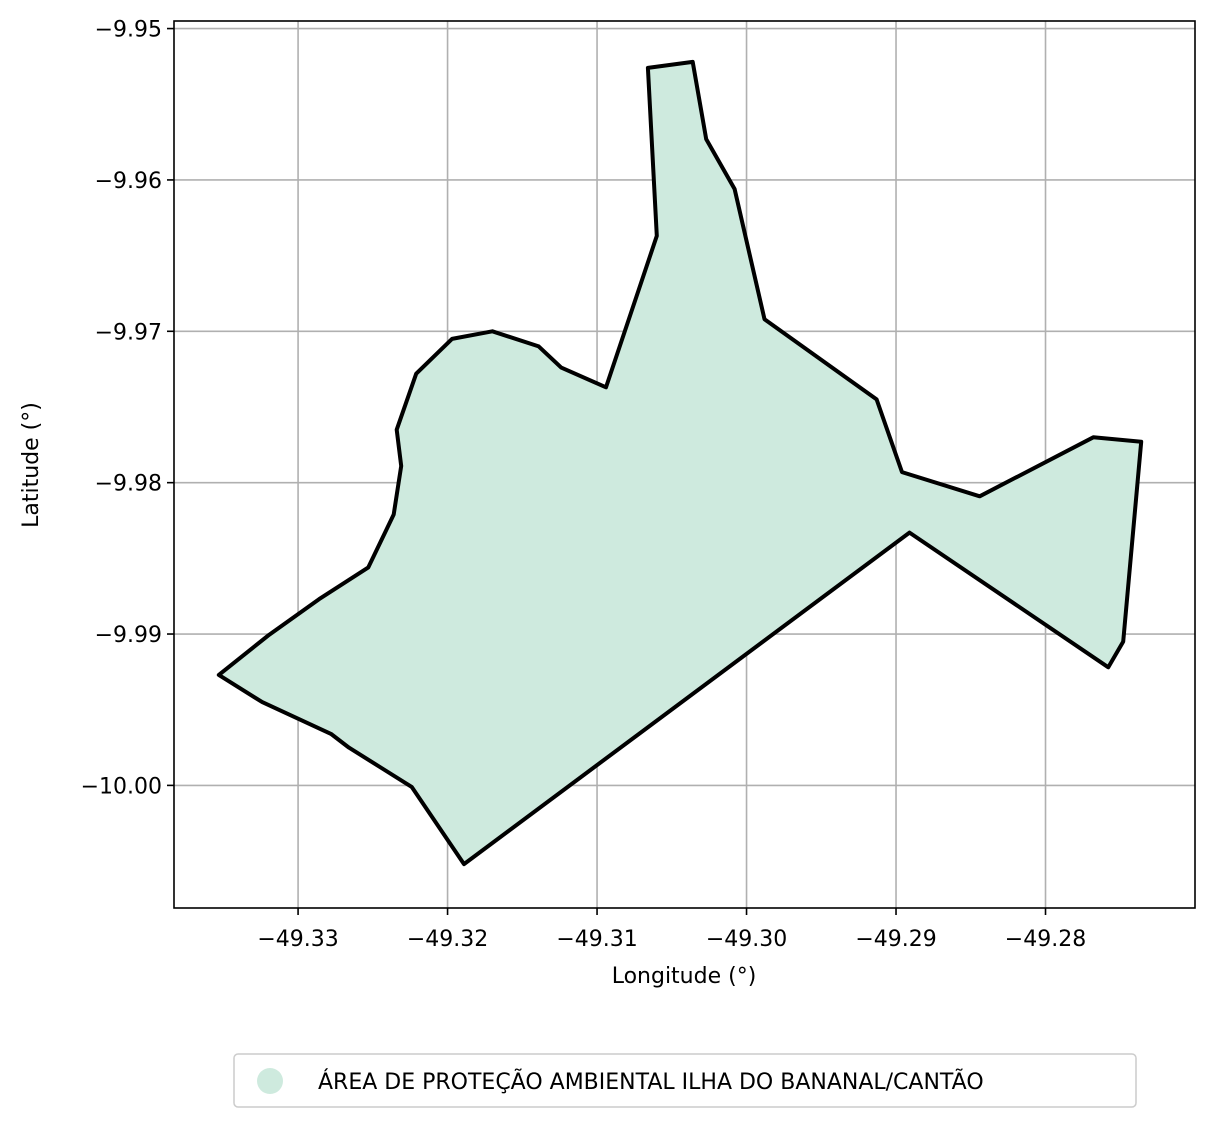 The image size is (1214, 1126). What do you see at coordinates (128, 635) in the screenshot?
I see `y-tick-label: −9.99` at bounding box center [128, 635].